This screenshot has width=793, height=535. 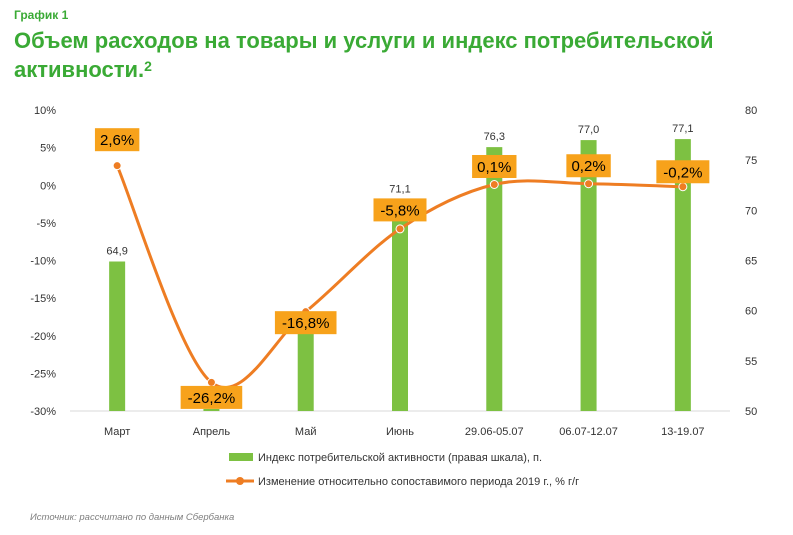 I want to click on line-value-label: 0,2%, so click(x=588, y=166).